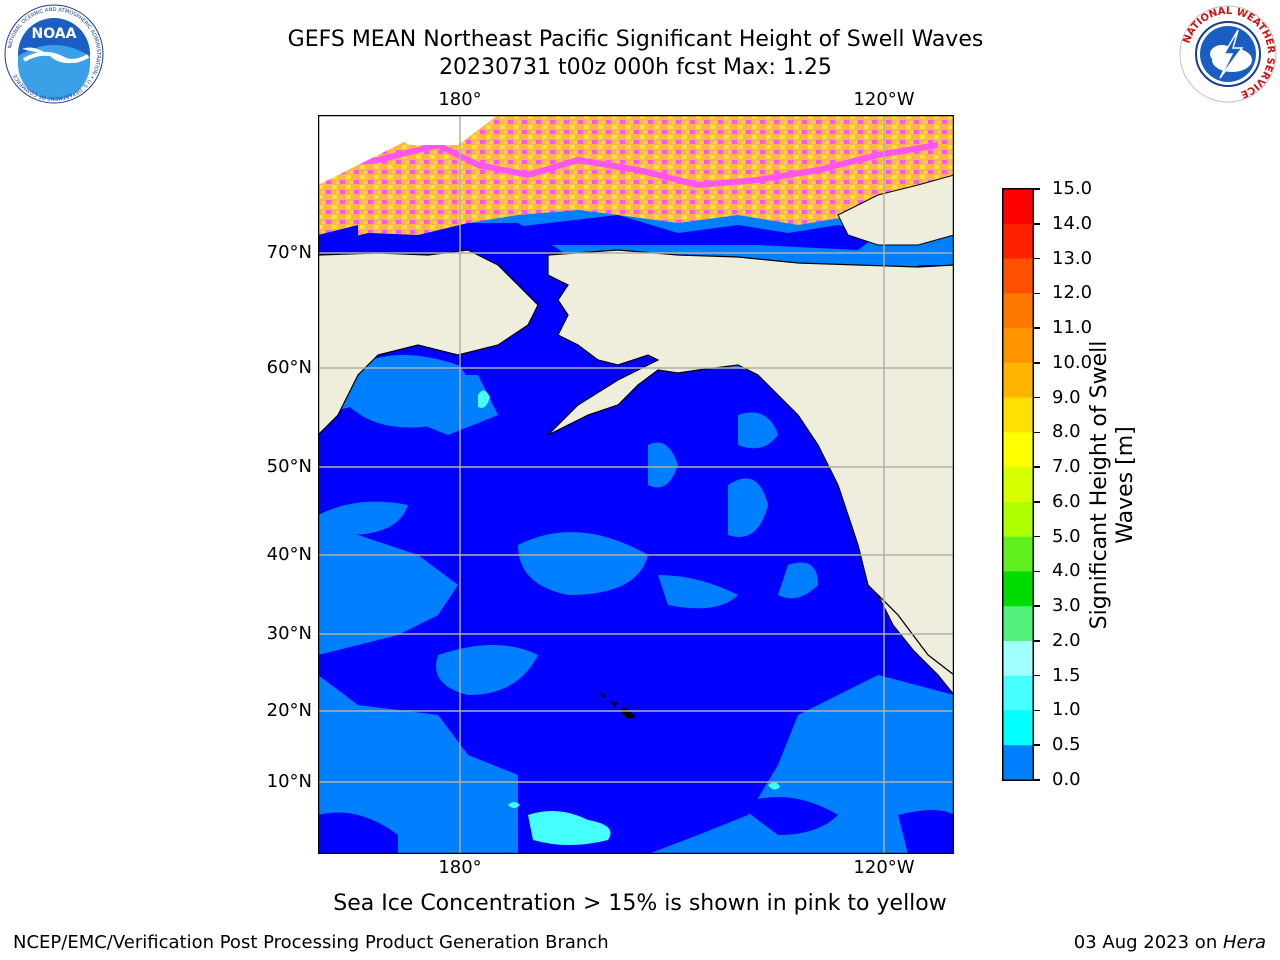  Describe the element at coordinates (1066, 710) in the screenshot. I see `colorbar-tick-label: 1.0` at that location.